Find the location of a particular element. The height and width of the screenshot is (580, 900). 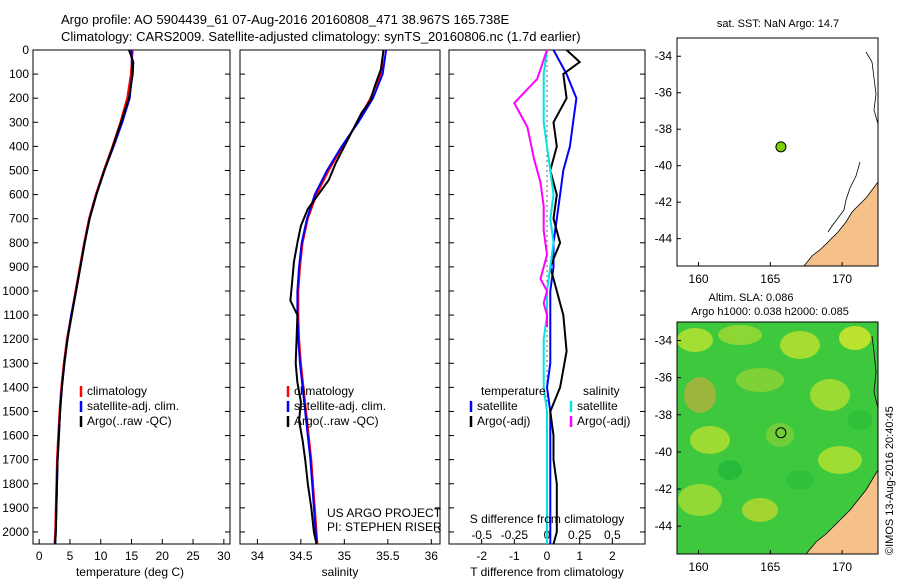

depth-tick-label: 400 is located at coordinates (19, 146).